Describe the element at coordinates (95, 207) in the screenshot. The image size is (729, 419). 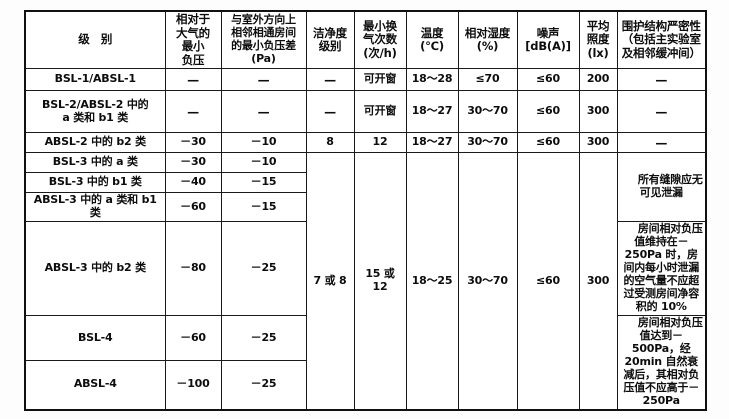
I see `cell-level: ABSL-3 中的 a 类和 b1 类` at that location.